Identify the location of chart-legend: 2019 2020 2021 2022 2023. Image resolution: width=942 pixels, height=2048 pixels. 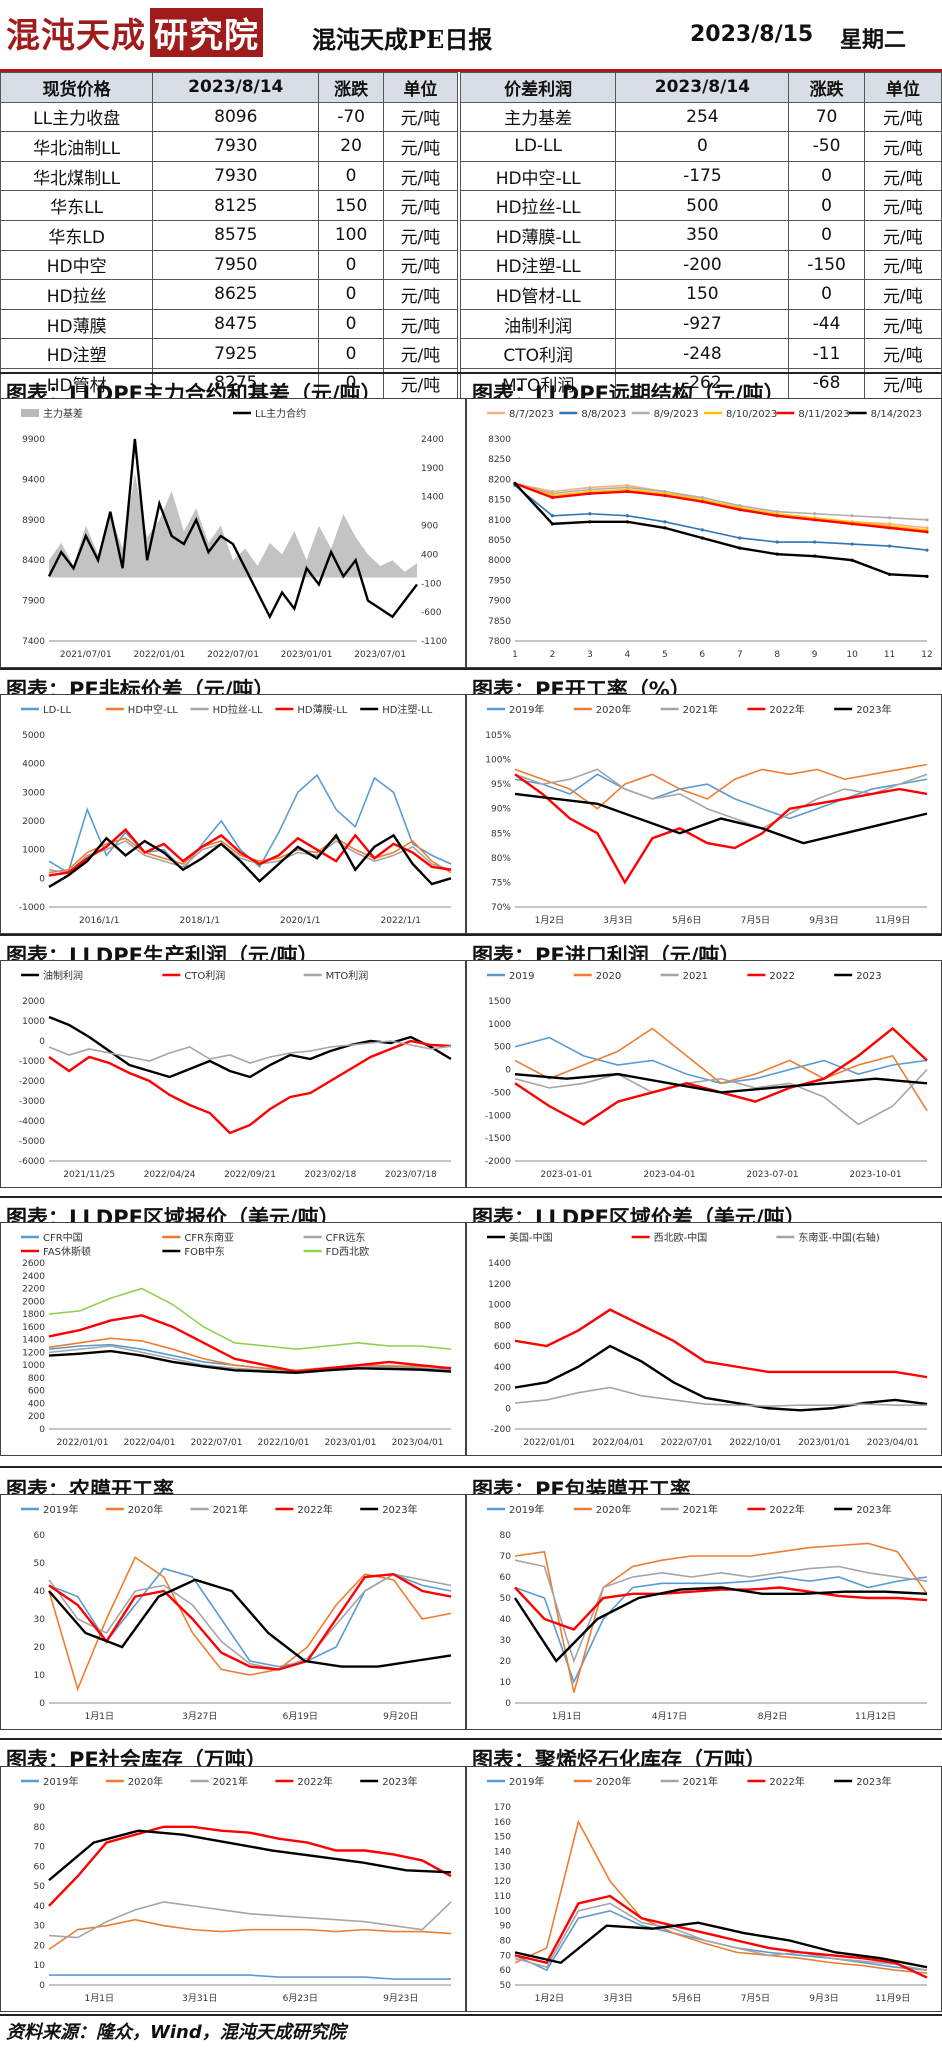
(684, 976).